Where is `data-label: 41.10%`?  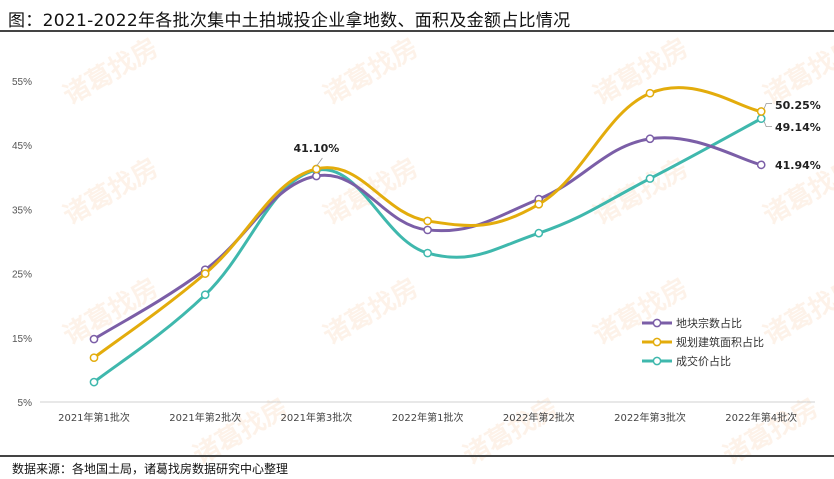
data-label: 41.10% is located at coordinates (316, 148).